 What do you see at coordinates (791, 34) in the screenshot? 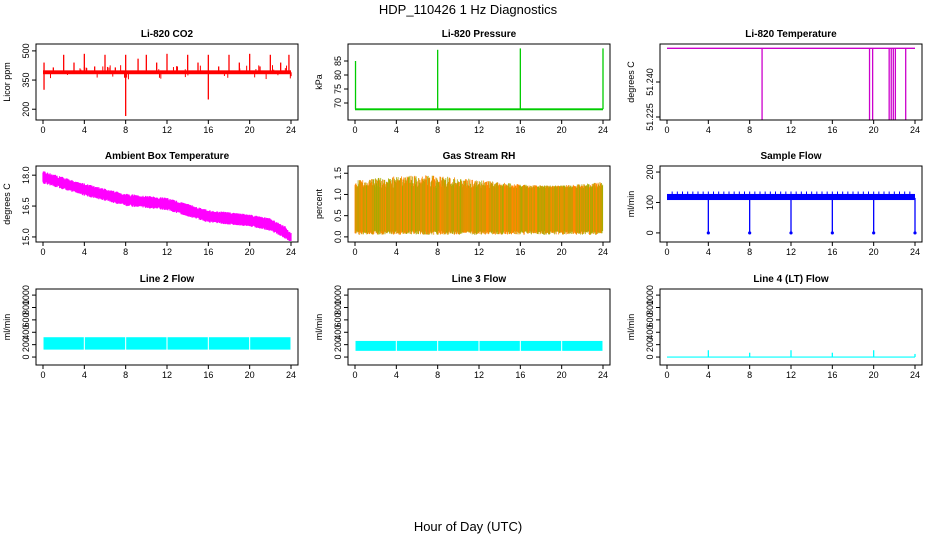
I see `panel-title: Li-820 Temperature` at bounding box center [791, 34].